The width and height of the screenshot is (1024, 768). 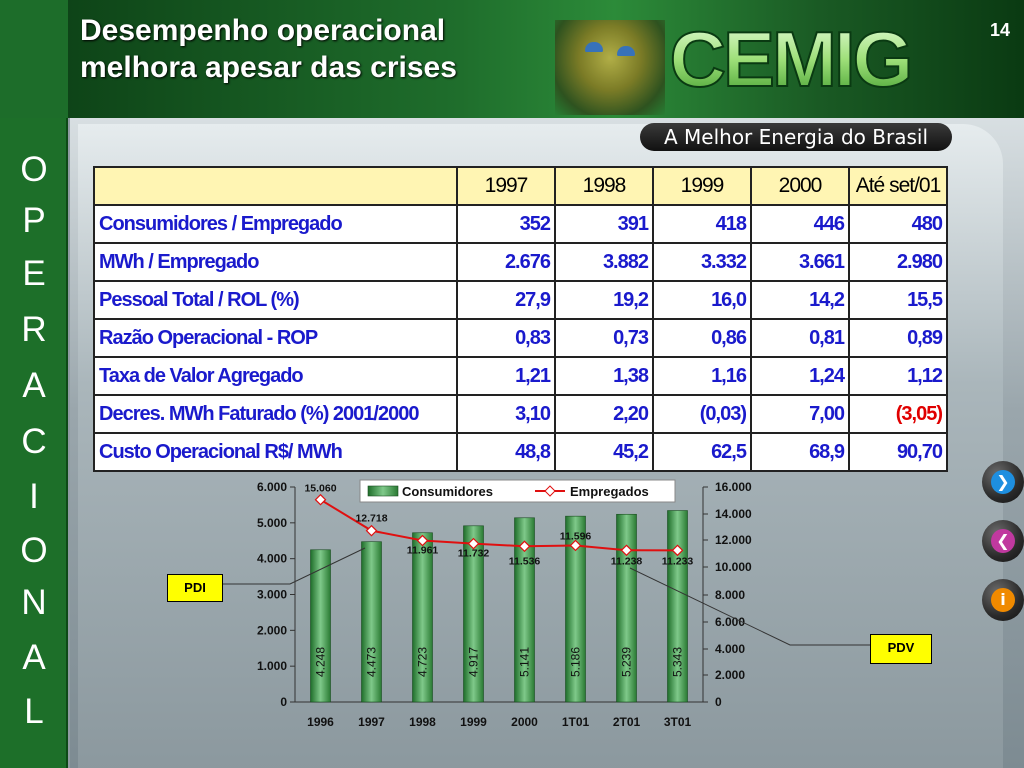 What do you see at coordinates (898, 262) in the screenshot?
I see `table-cell: 2.980` at bounding box center [898, 262].